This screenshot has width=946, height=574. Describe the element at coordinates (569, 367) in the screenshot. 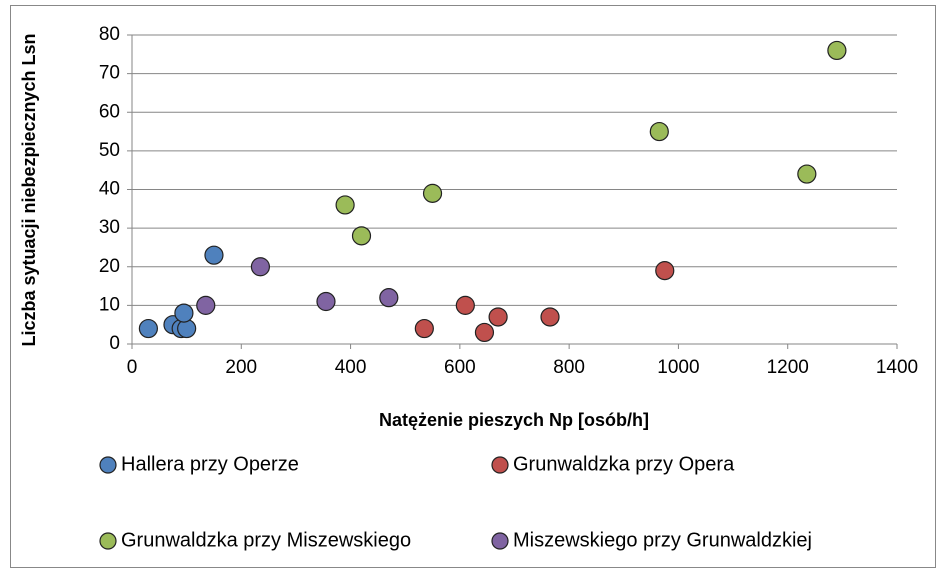

I see `x-tick-label: 800` at that location.